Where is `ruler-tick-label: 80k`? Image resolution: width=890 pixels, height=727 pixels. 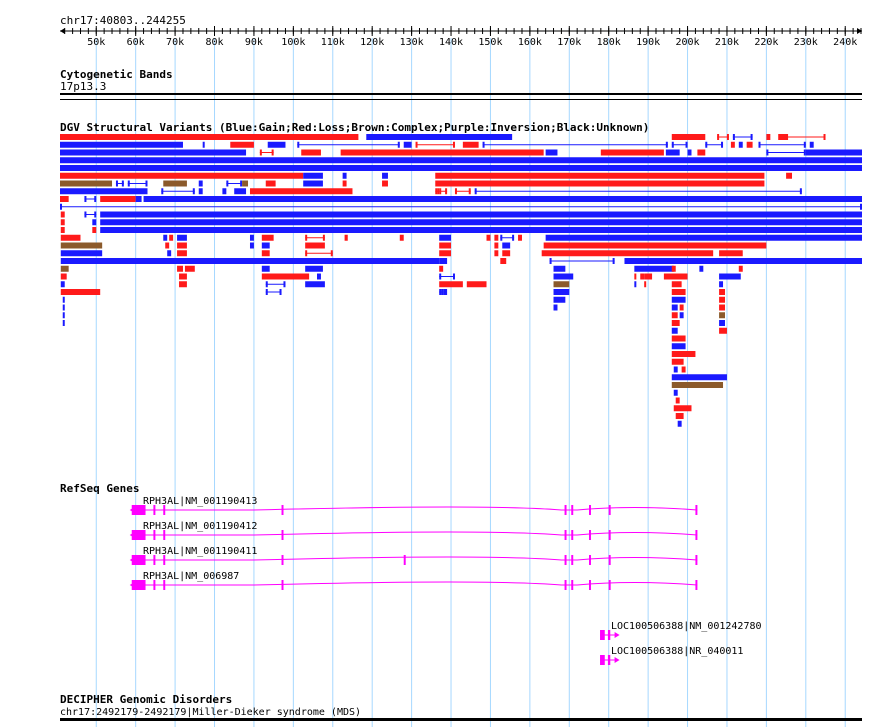 ruler-tick-label: 80k is located at coordinates (214, 42).